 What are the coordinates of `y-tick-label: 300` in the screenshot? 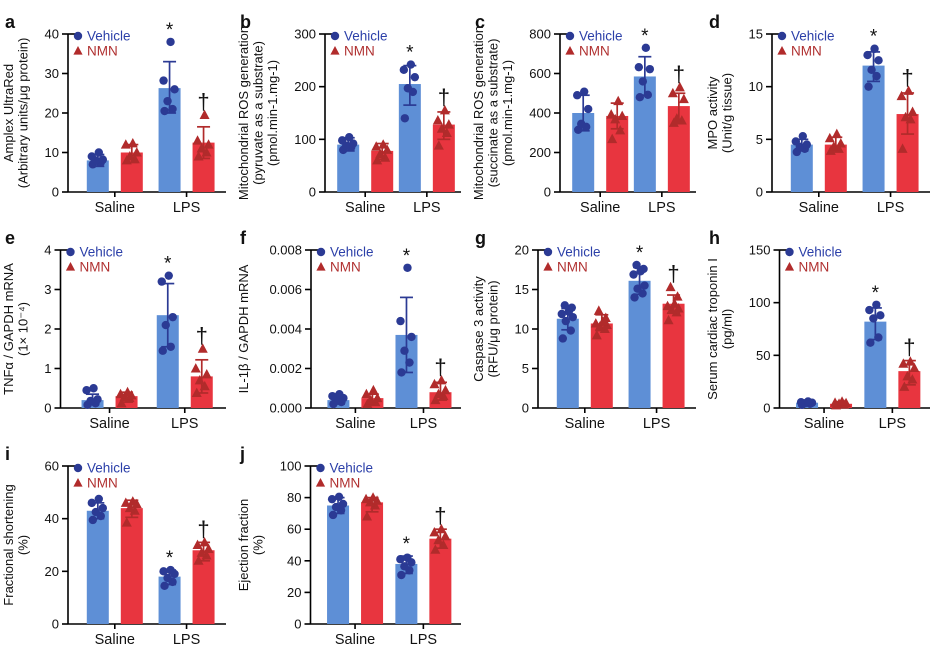 It's located at (305, 34).